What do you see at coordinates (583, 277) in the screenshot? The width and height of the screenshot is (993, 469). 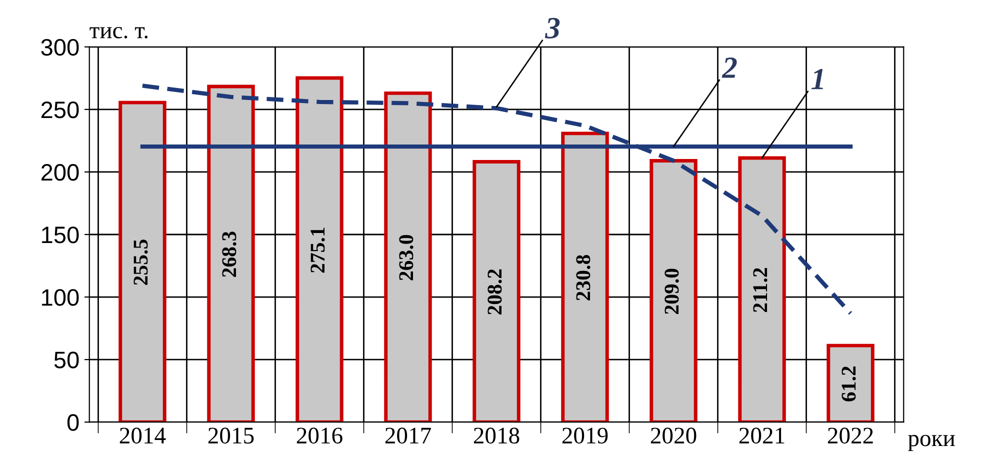 I see `data-label: 230.8` at bounding box center [583, 277].